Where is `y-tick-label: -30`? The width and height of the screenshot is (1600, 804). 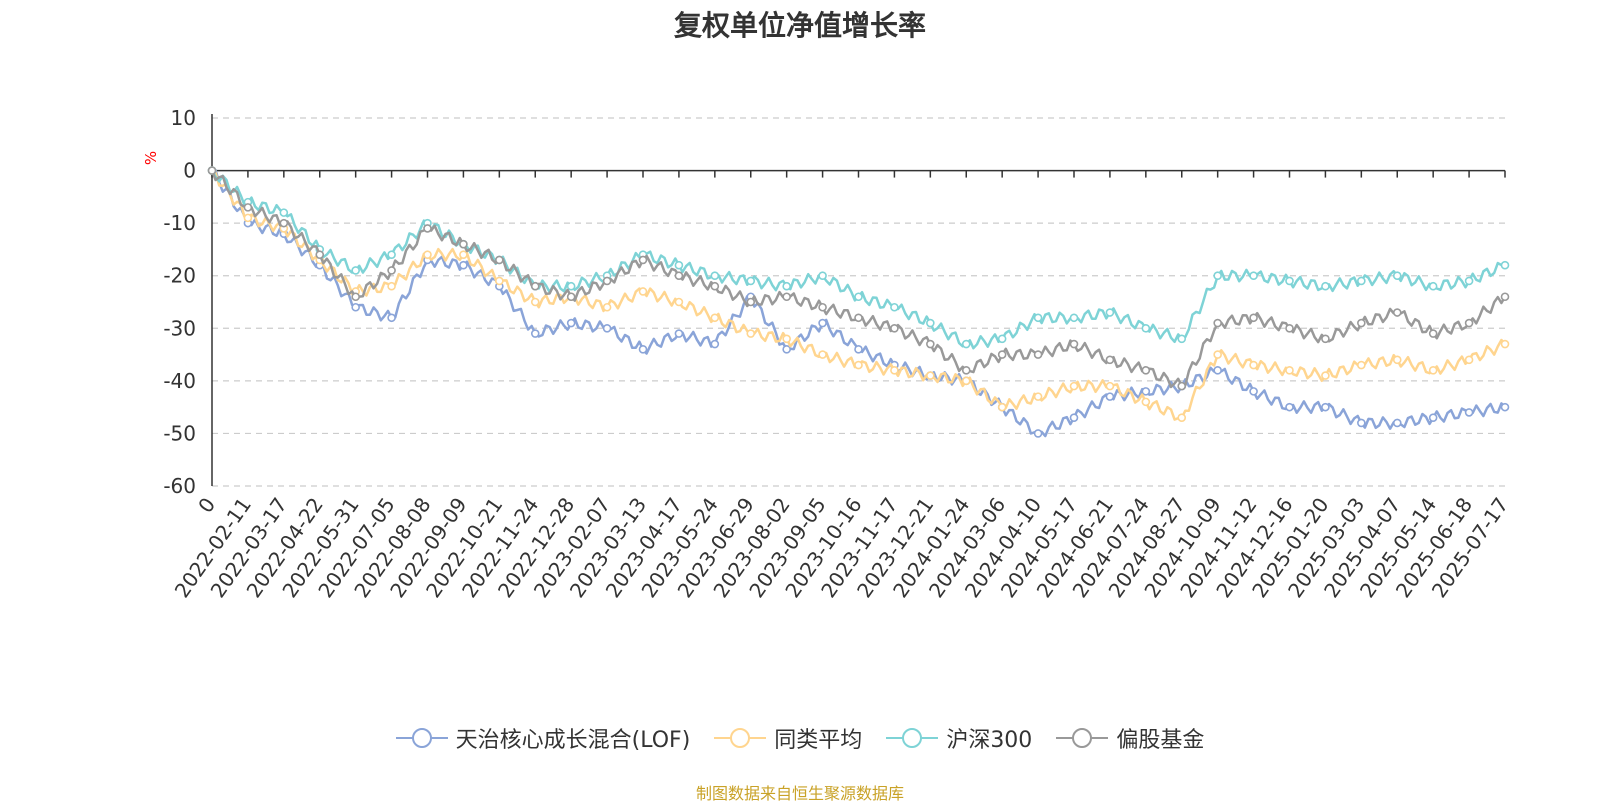
y-tick-label: -30 is located at coordinates (179, 328).